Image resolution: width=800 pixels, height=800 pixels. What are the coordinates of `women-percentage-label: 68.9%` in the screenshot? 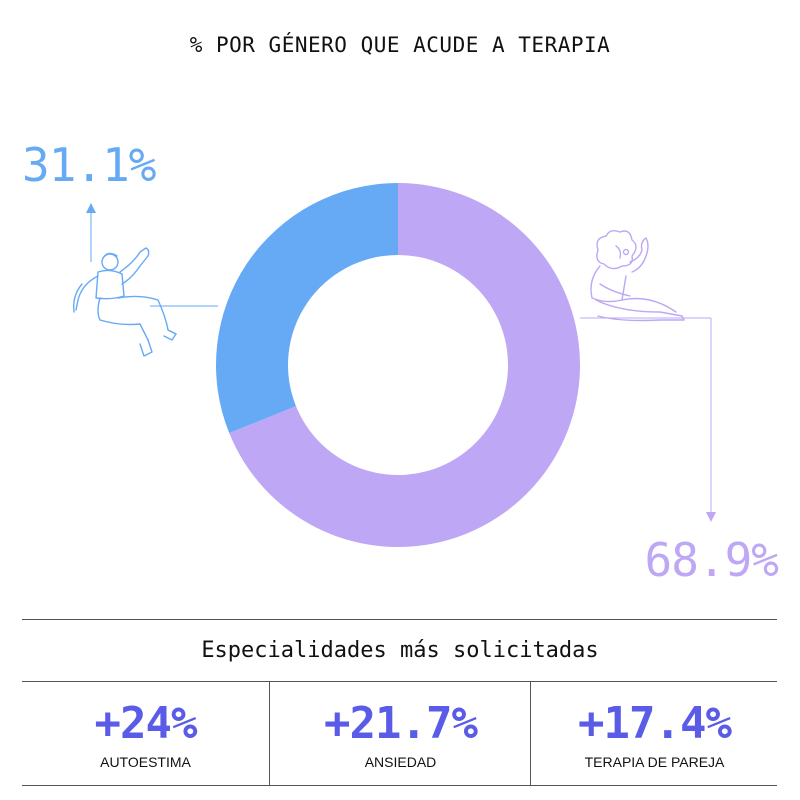 It's located at (711, 560).